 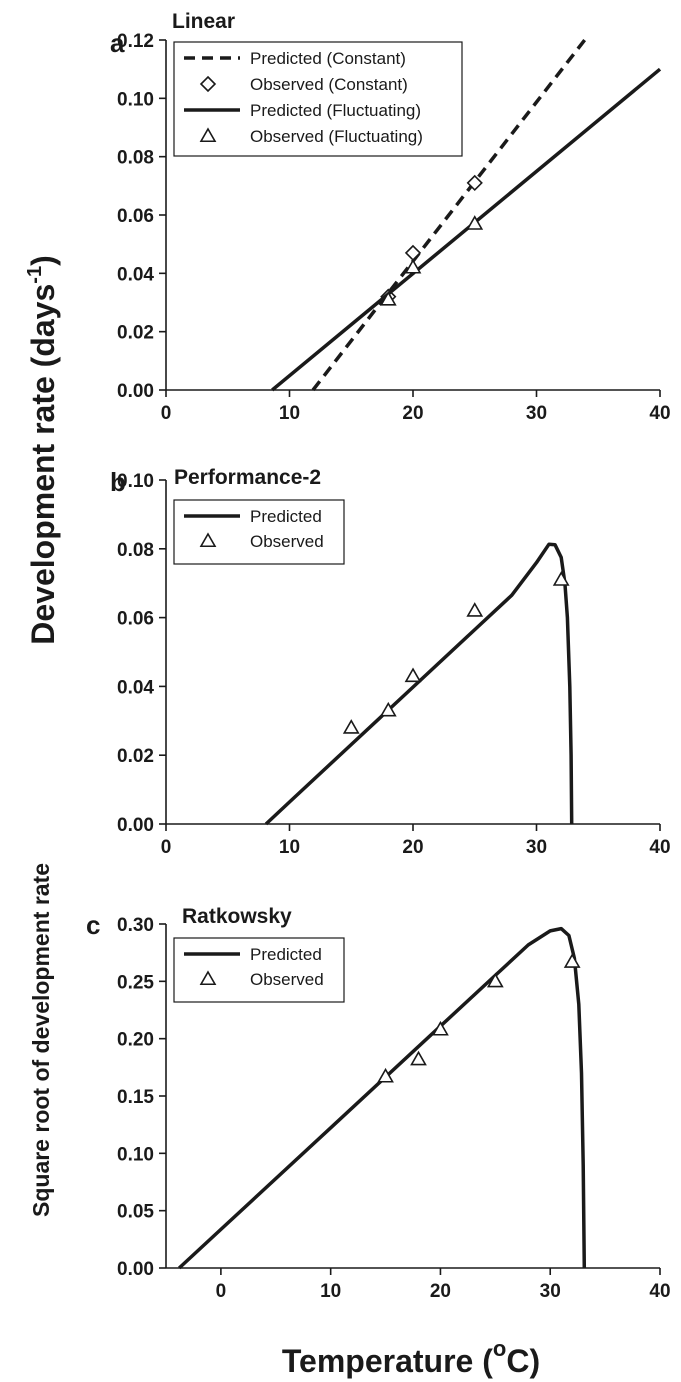 What do you see at coordinates (289, 847) in the screenshot?
I see `x-tick-label-b: 10` at bounding box center [289, 847].